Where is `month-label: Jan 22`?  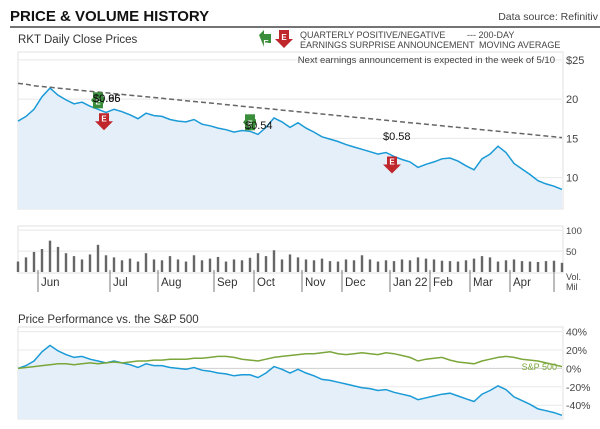 month-label: Jan 22 is located at coordinates (410, 283).